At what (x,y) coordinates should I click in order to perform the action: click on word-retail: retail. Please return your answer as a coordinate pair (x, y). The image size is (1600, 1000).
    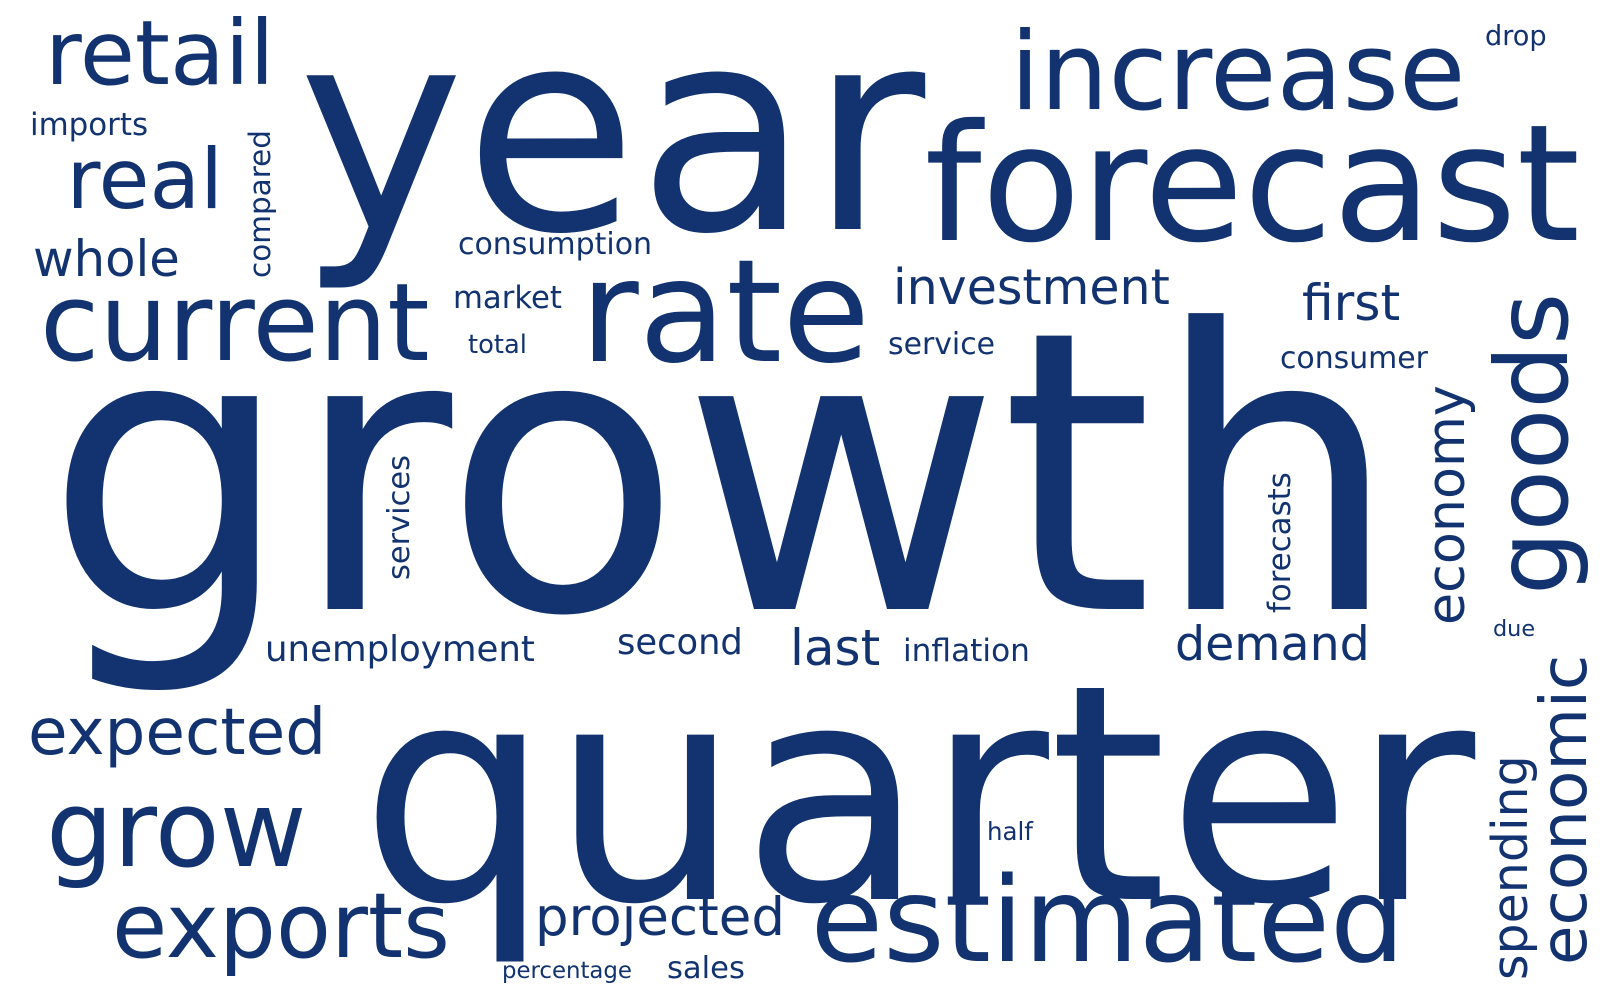
    Looking at the image, I should click on (160, 54).